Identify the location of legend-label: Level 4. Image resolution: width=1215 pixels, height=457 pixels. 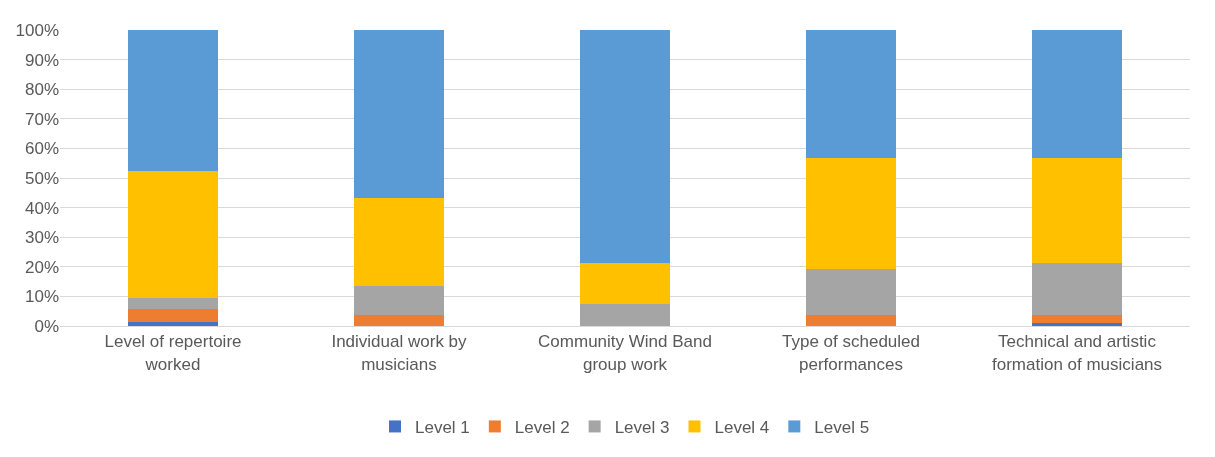
(742, 428).